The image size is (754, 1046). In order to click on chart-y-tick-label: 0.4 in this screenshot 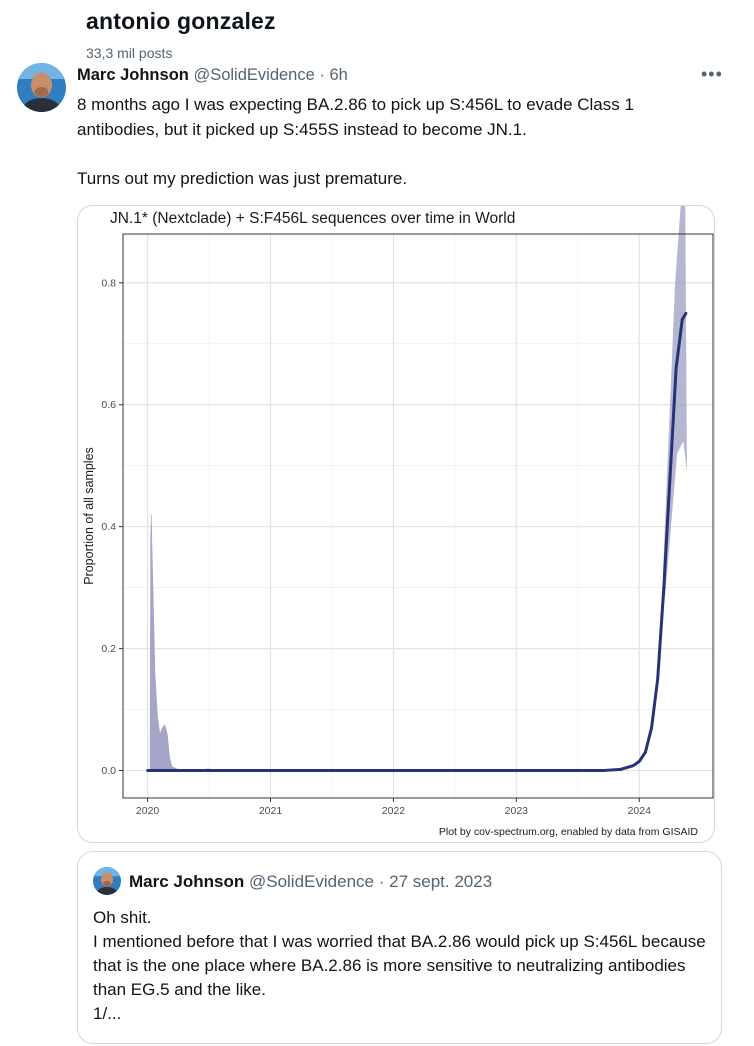, I will do `click(108, 527)`.